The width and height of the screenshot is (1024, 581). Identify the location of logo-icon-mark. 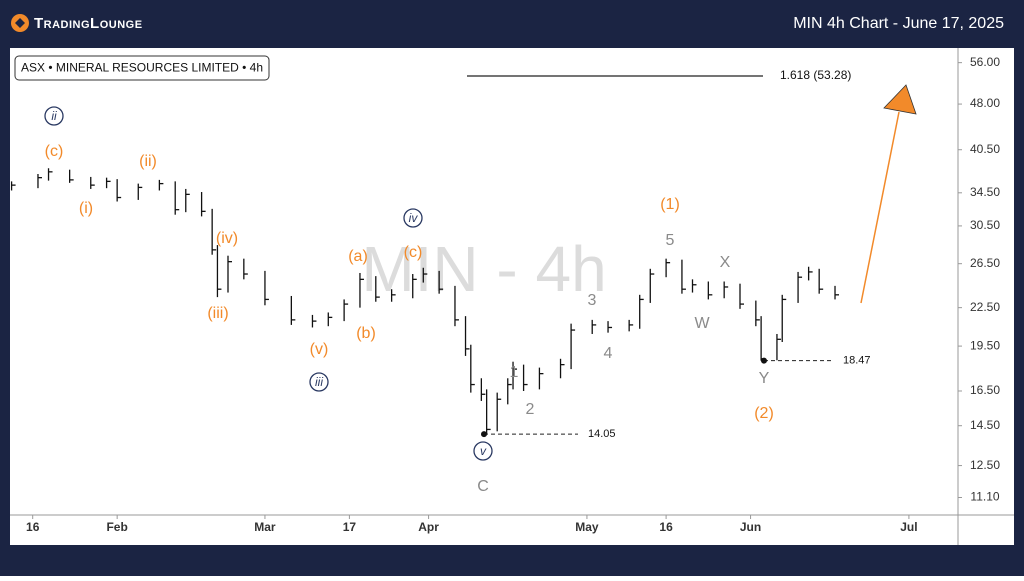
(20, 23).